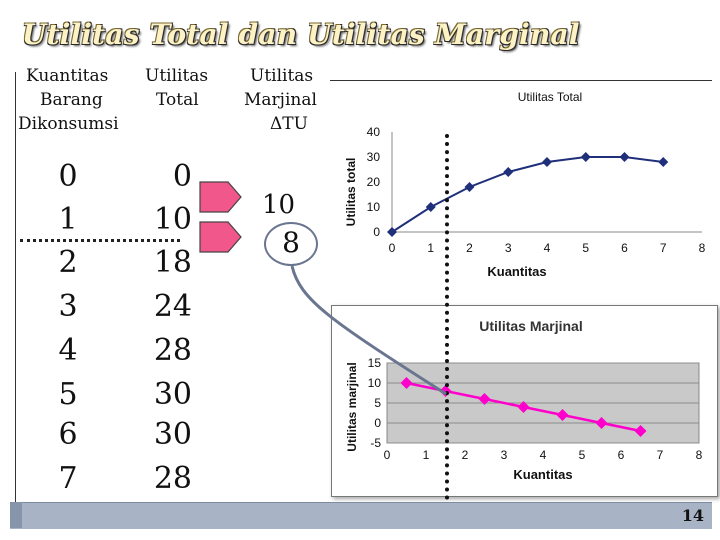  Describe the element at coordinates (361, 515) in the screenshot. I see `footer-bar` at that location.